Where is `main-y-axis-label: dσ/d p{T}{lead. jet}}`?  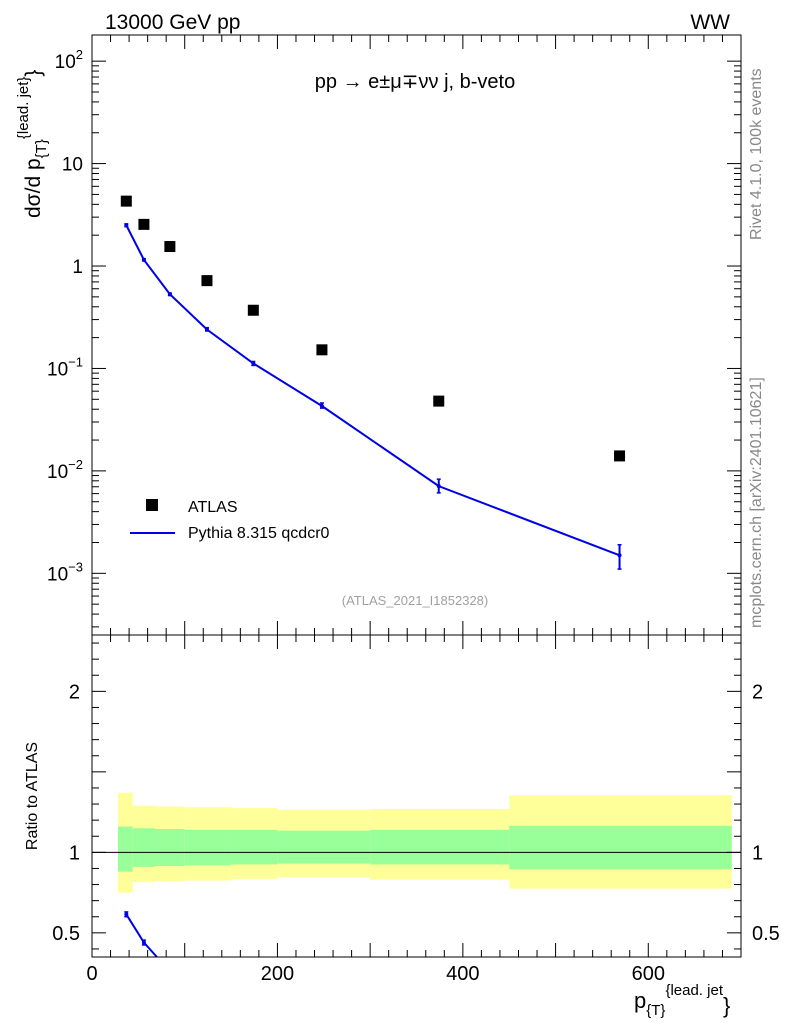
main-y-axis-label: dσ/d p{T}{lead. jet}} is located at coordinates (32, 144).